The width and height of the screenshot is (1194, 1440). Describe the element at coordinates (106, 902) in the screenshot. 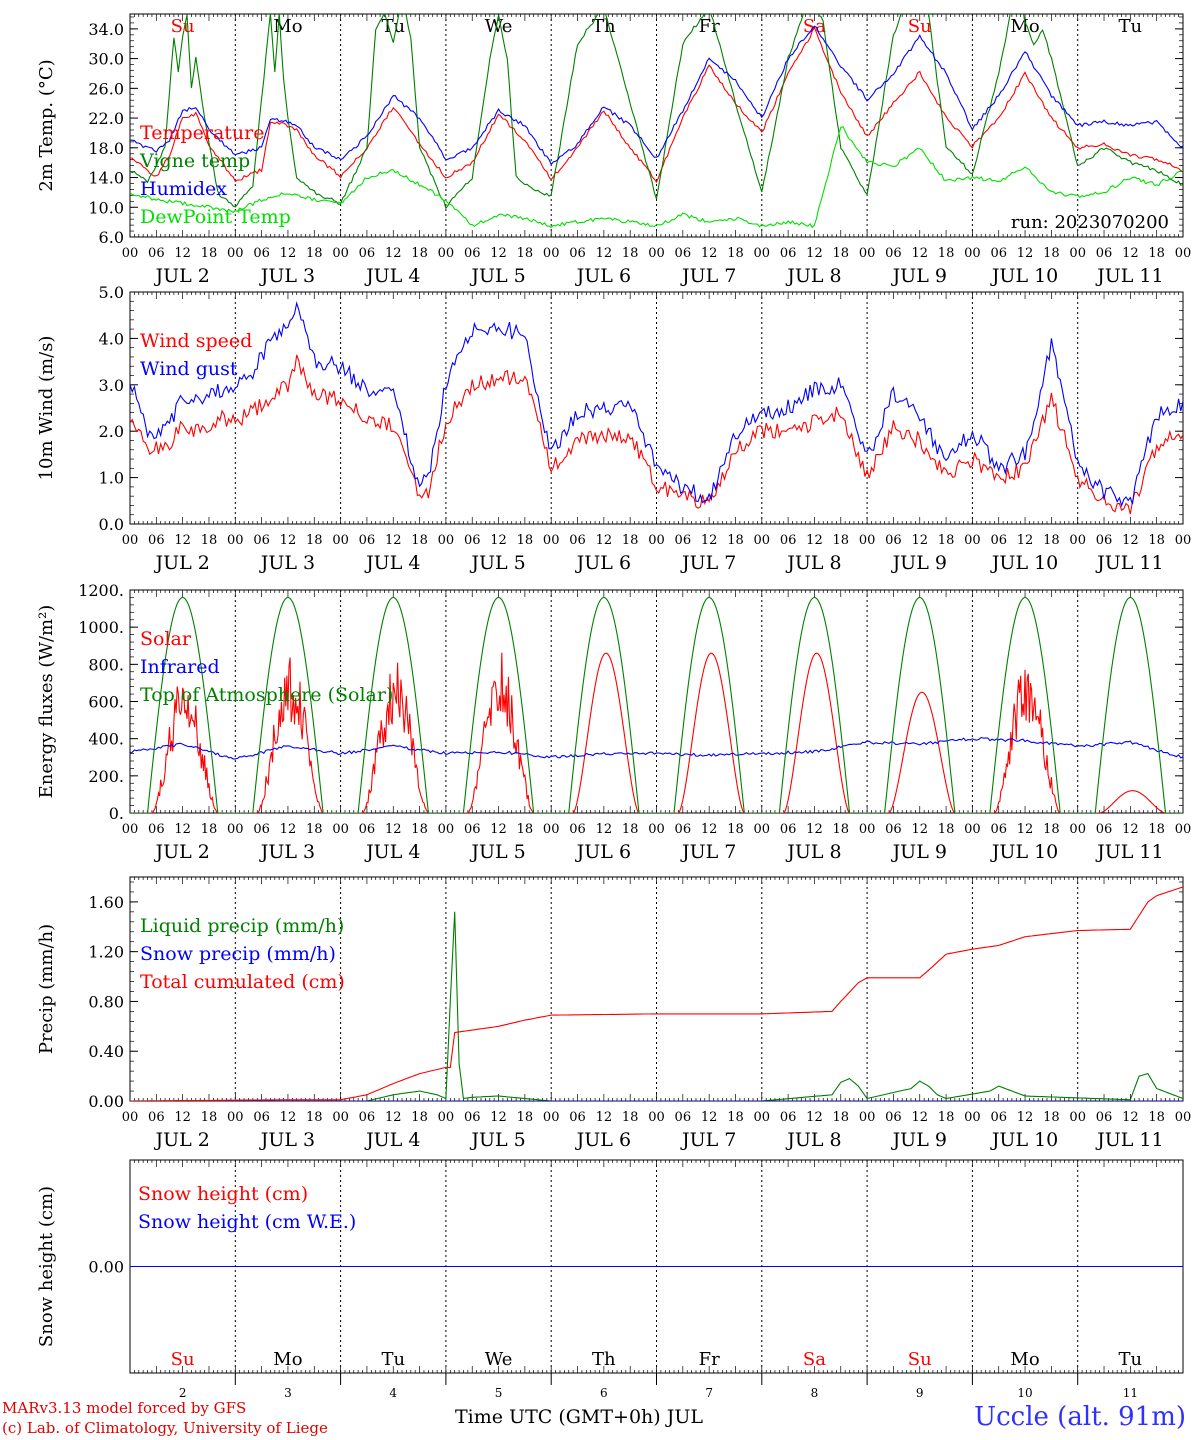

I see `y-tick-label: 1.60` at that location.